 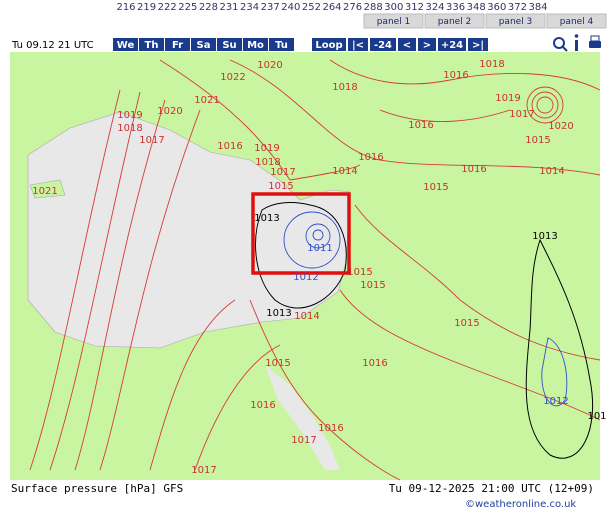 I want to click on valid-time: Tu 09.12 21 UTC, so click(x=52, y=45).